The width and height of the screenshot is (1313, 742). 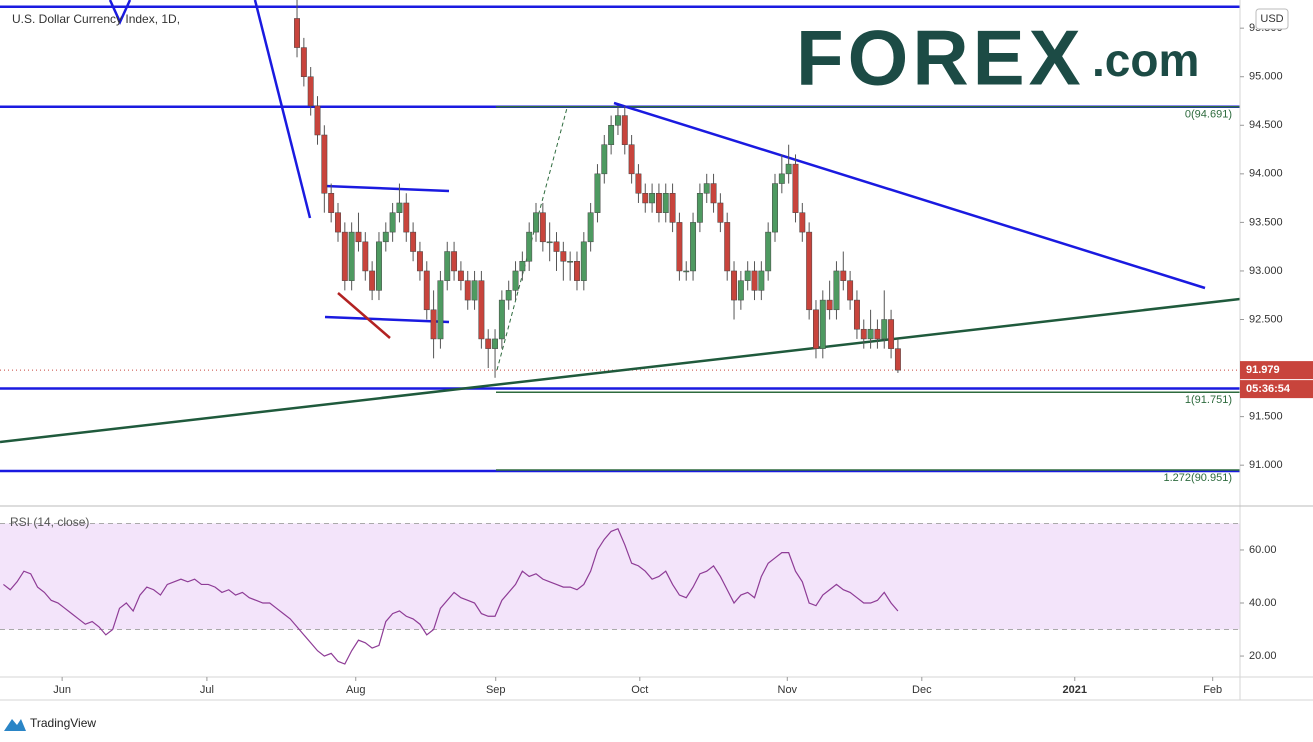 What do you see at coordinates (1208, 400) in the screenshot?
I see `fib-label: 1(91.751)` at bounding box center [1208, 400].